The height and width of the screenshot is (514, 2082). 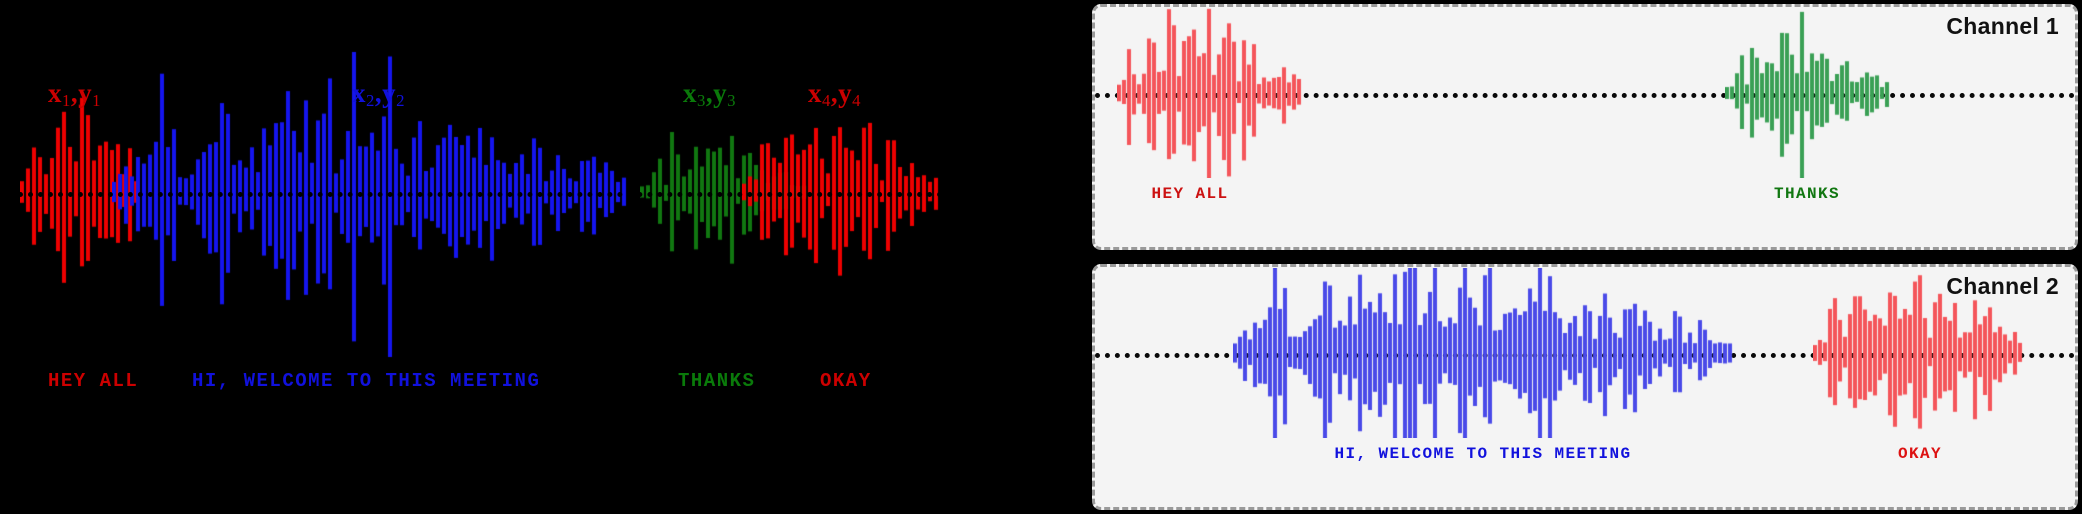 What do you see at coordinates (370, 101) in the screenshot?
I see `math-sub-x_var: 2` at bounding box center [370, 101].